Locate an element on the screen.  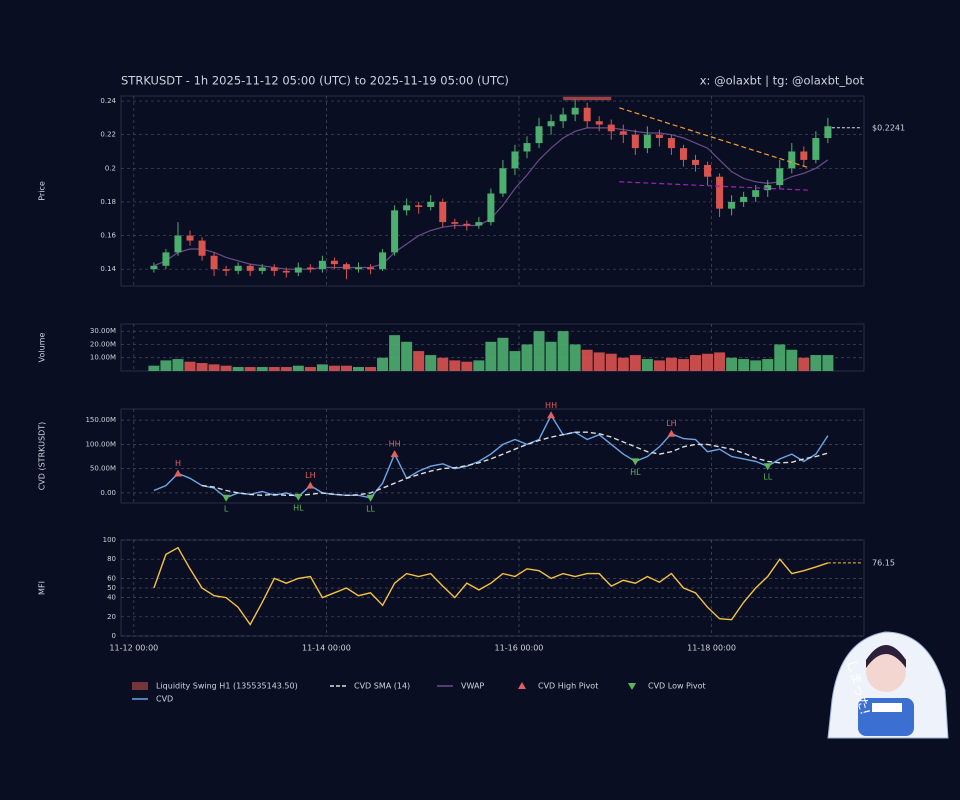
legend-label: CVD High Pivot is located at coordinates (568, 686).